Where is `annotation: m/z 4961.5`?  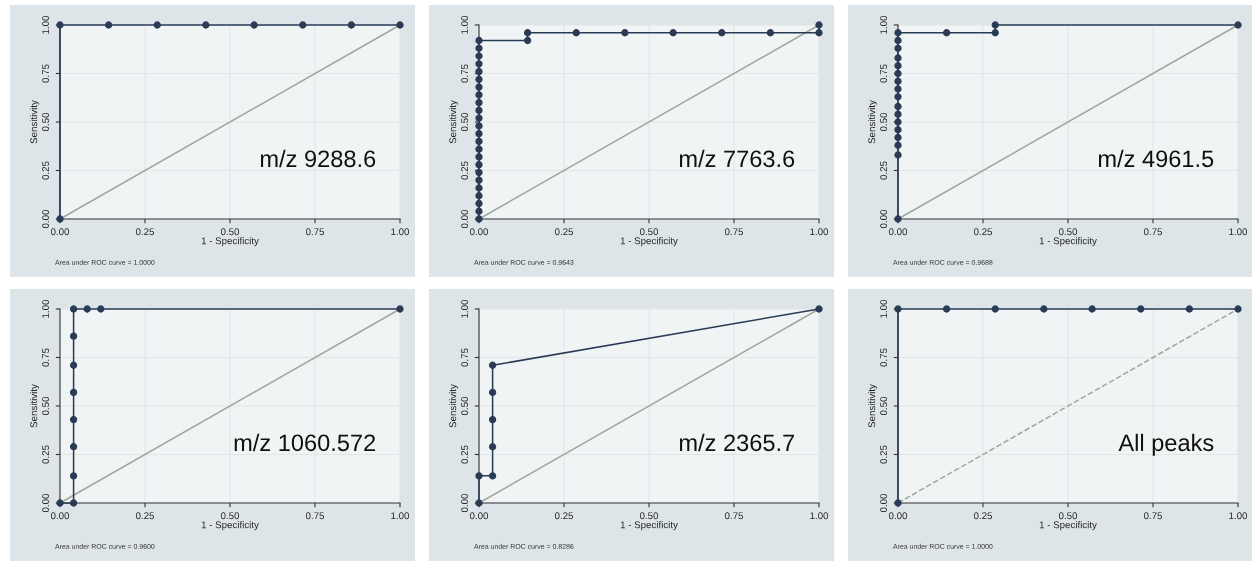
annotation: m/z 4961.5 is located at coordinates (1156, 158).